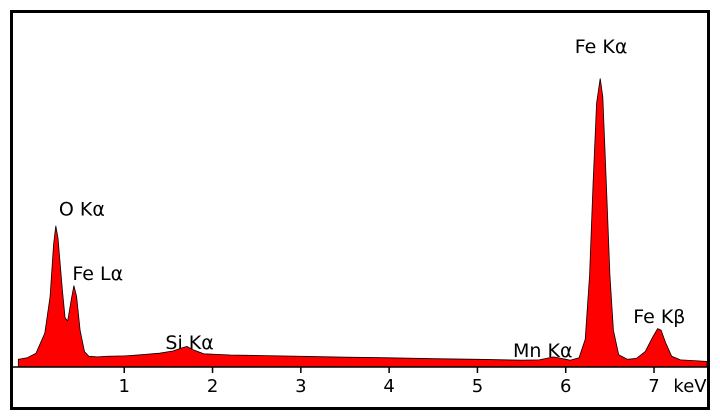  I want to click on peak-label: Si Kα, so click(189, 343).